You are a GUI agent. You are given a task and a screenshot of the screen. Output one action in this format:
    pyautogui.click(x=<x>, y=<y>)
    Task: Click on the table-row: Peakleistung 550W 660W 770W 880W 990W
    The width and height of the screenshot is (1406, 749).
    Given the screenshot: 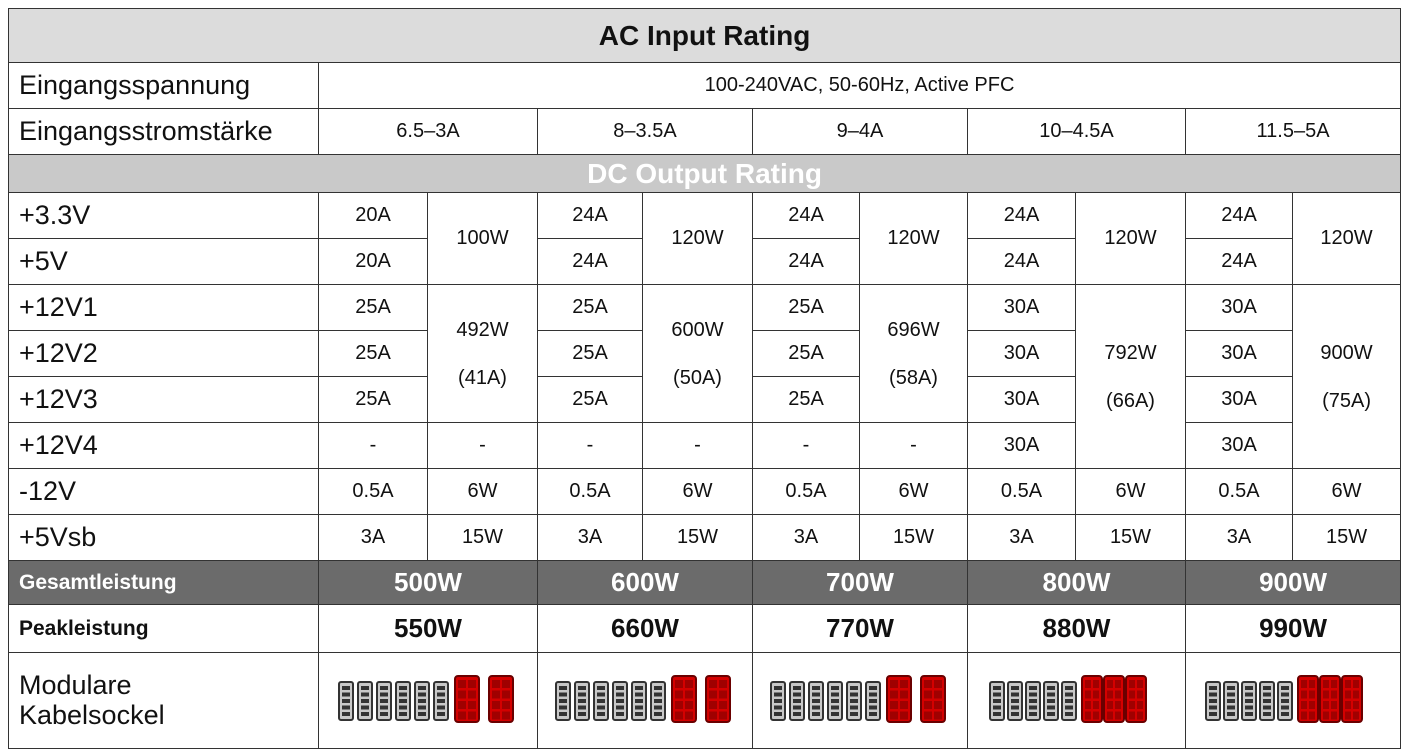 What is the action you would take?
    pyautogui.click(x=705, y=628)
    